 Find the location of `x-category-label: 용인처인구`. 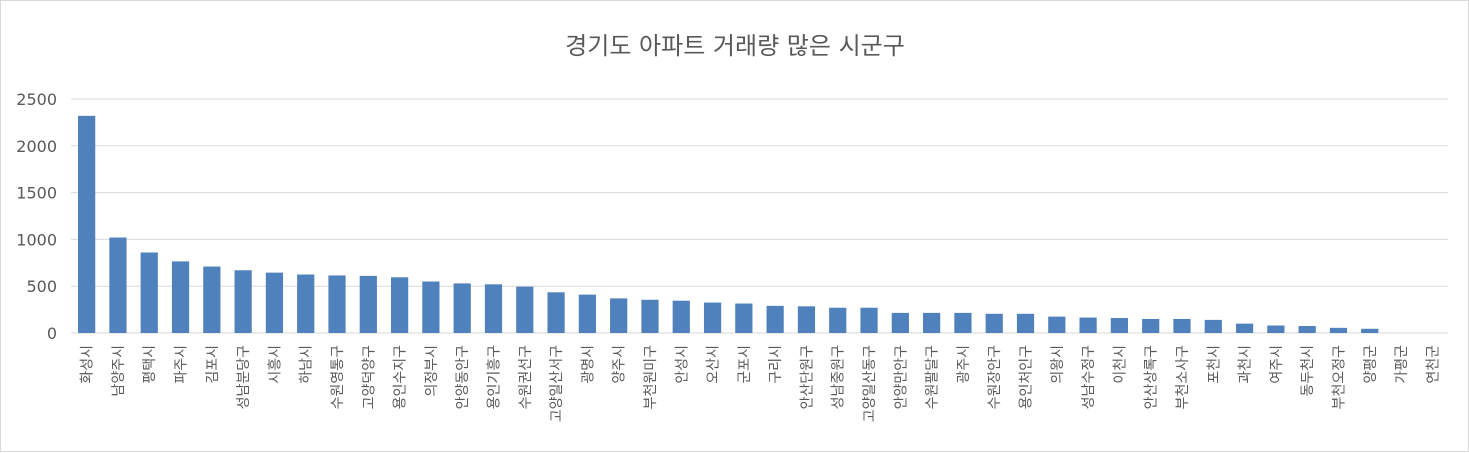

x-category-label: 용인처인구 is located at coordinates (1027, 377).